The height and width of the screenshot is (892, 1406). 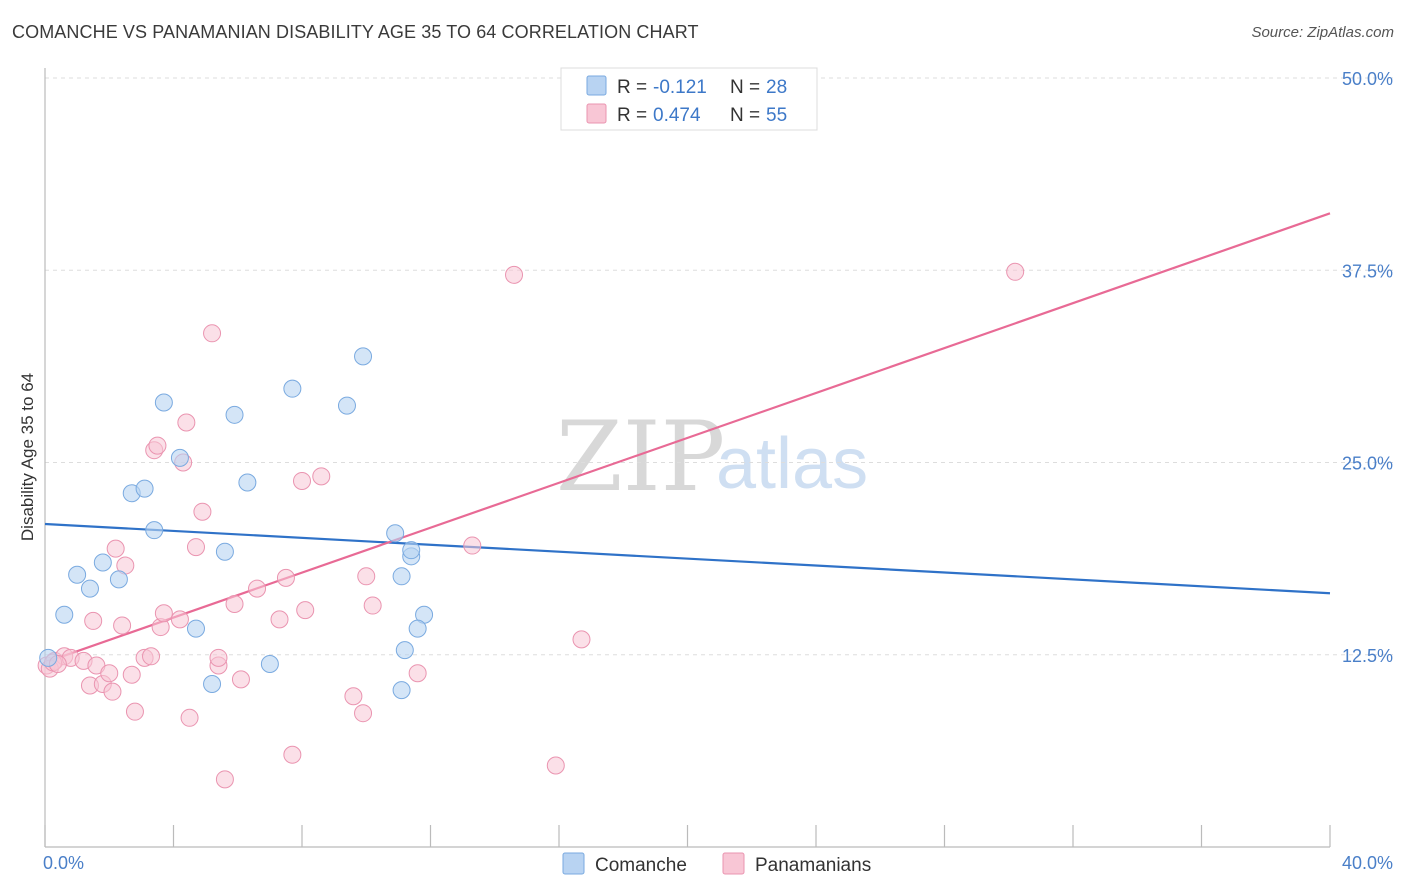 What do you see at coordinates (745, 87) in the screenshot?
I see `legend-n-label-1: N =` at bounding box center [745, 87].